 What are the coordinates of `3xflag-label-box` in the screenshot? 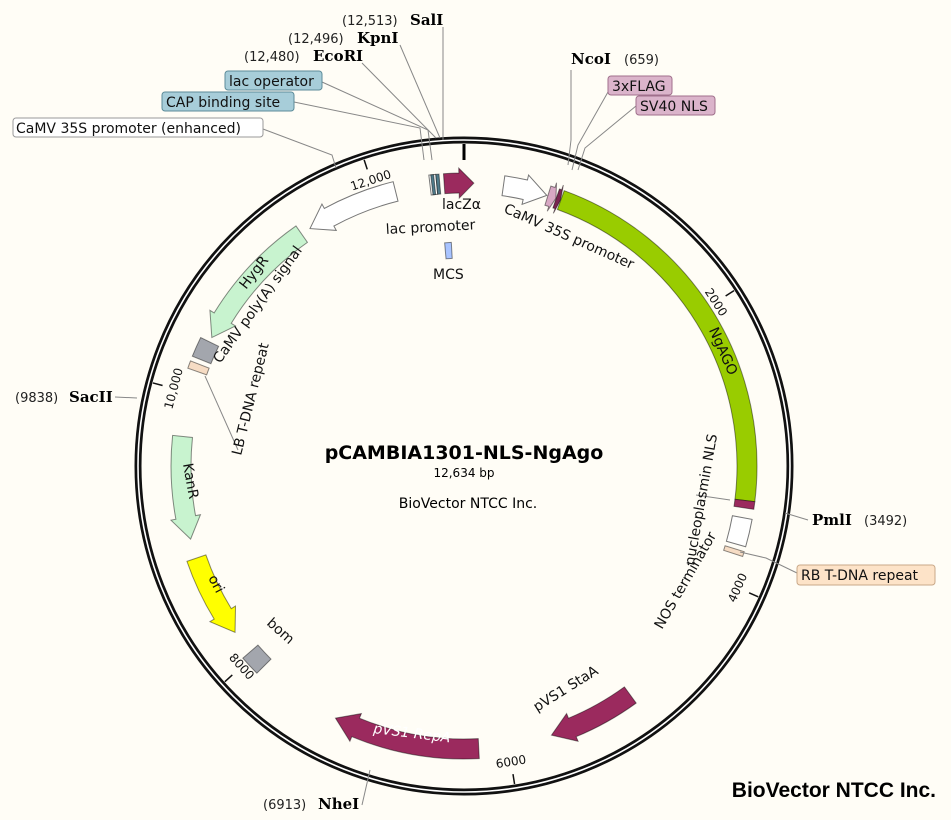 It's located at (640, 85).